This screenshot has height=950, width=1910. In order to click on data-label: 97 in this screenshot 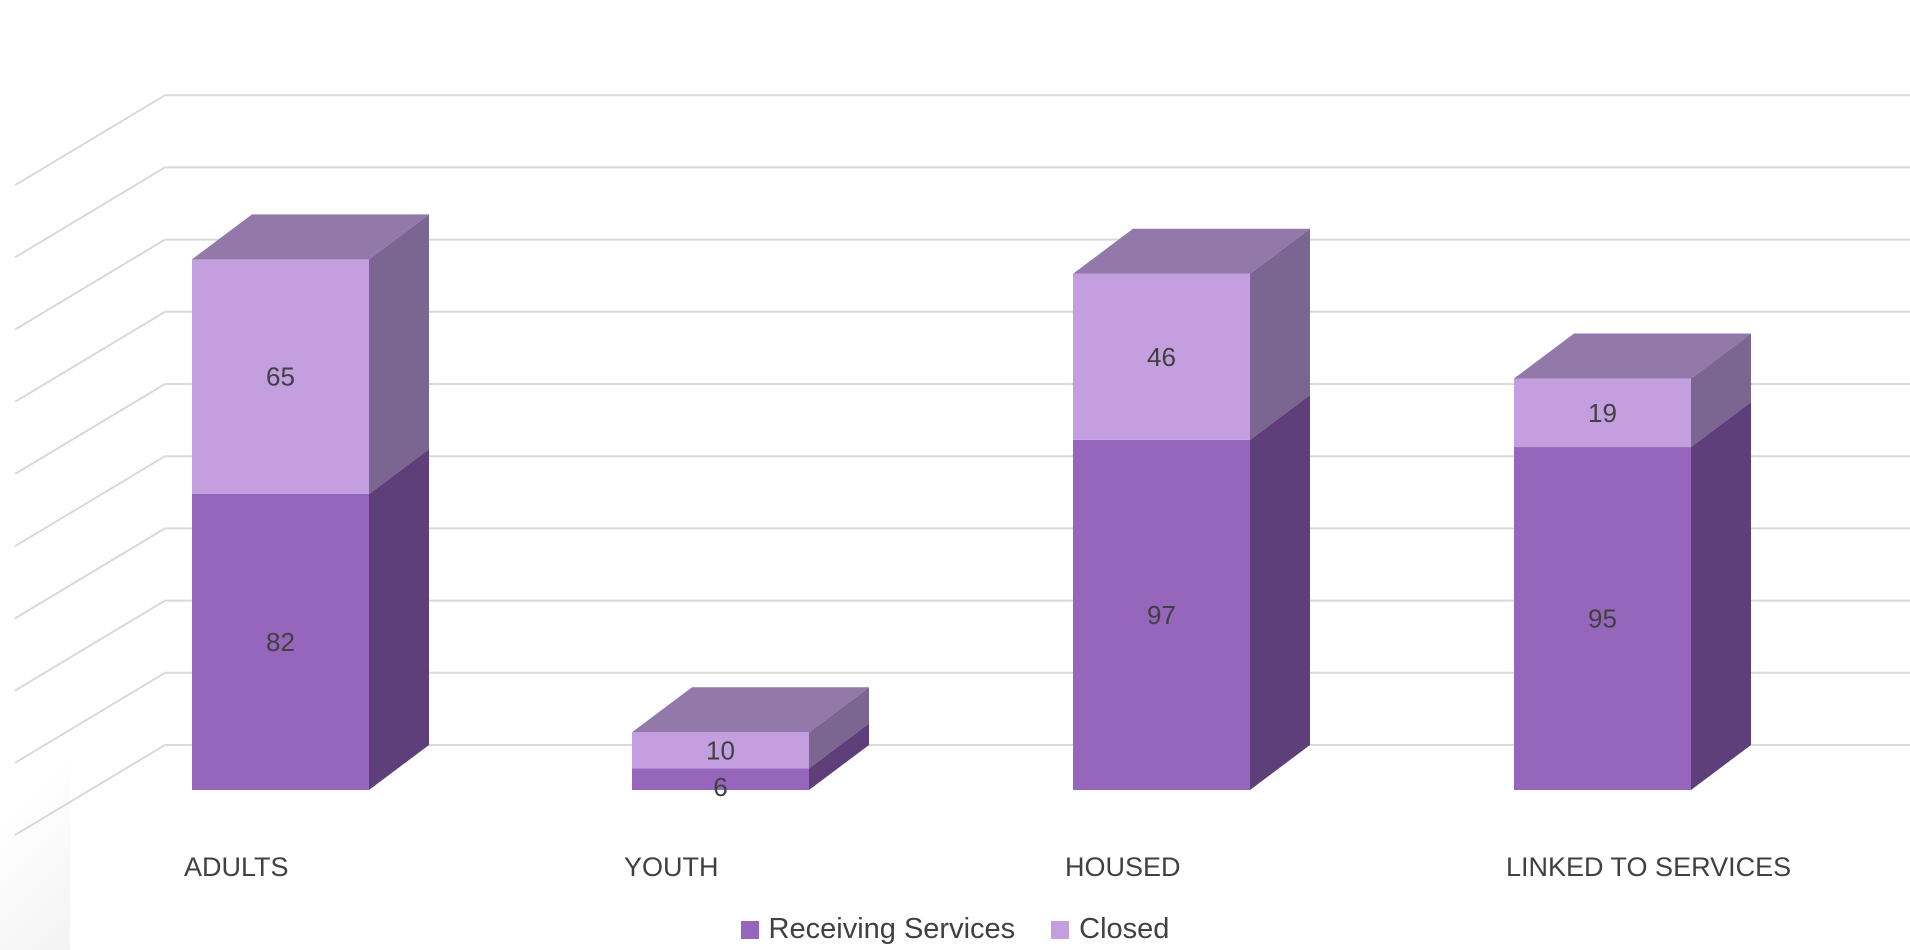, I will do `click(1161, 615)`.